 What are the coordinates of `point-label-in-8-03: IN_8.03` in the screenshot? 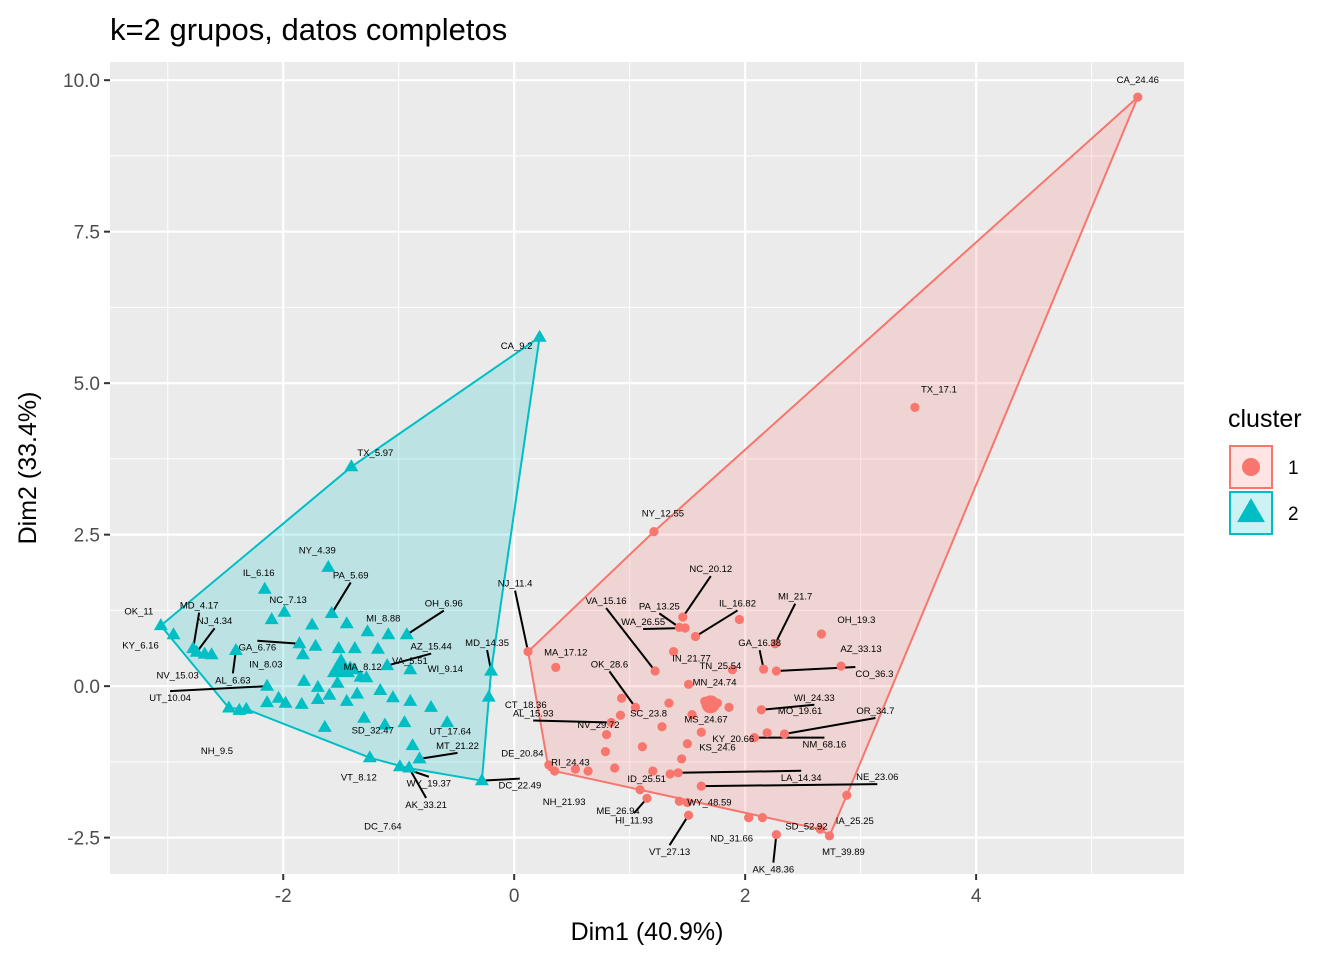 It's located at (265, 665).